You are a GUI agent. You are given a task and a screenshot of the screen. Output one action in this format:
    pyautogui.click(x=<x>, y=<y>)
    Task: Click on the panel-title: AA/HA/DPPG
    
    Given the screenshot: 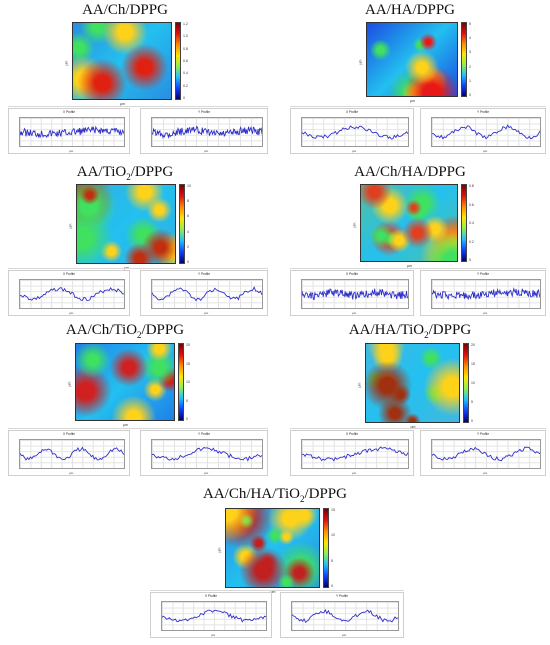 What is the action you would take?
    pyautogui.click(x=410, y=10)
    